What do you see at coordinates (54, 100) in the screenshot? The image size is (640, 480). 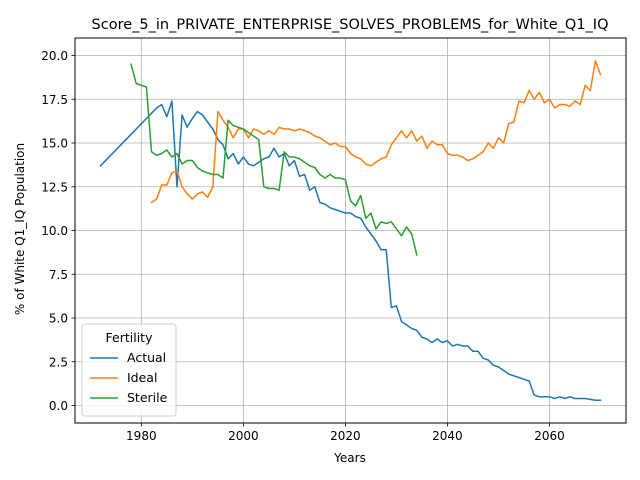 I see `y-tick-label: 17.5` at bounding box center [54, 100].